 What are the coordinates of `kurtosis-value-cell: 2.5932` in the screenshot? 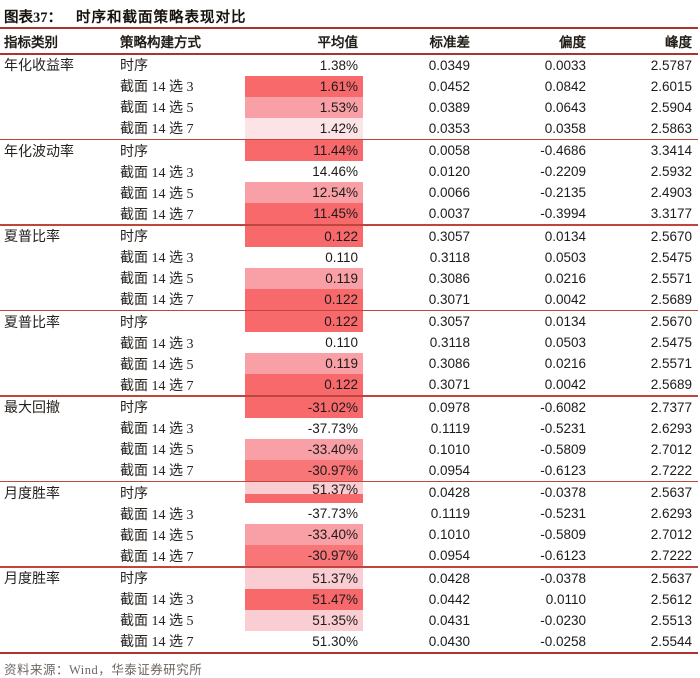 It's located at (671, 171).